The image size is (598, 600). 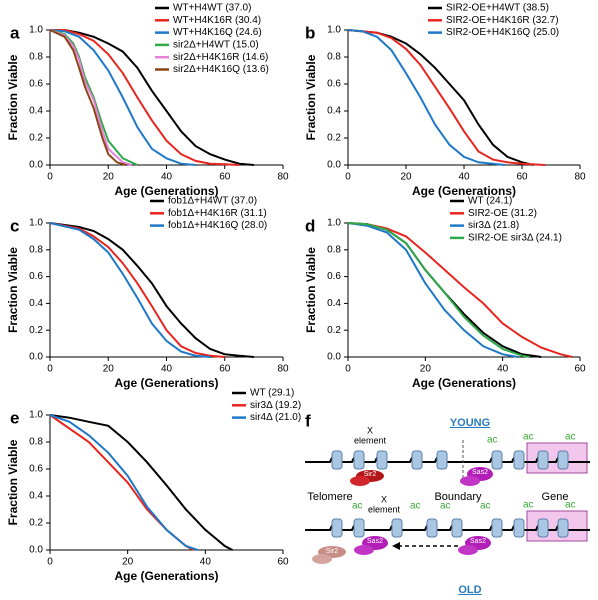 I want to click on panel-letter: f, so click(x=308, y=420).